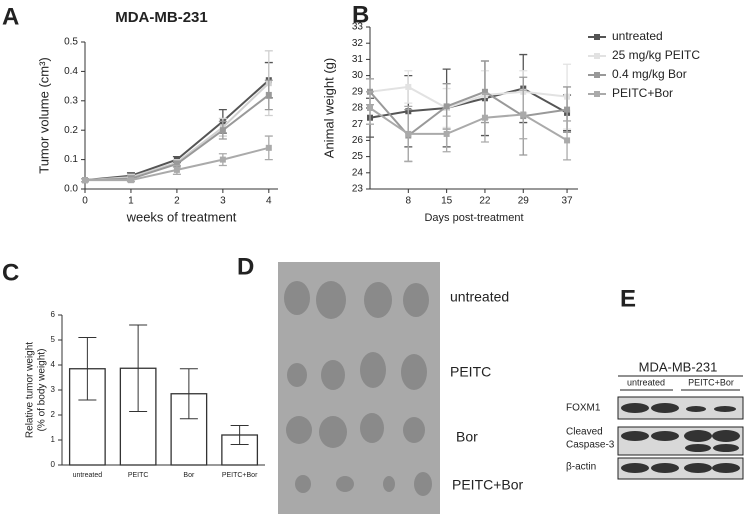 The width and height of the screenshot is (747, 519). I want to click on y-tick-label: 27, so click(358, 124).